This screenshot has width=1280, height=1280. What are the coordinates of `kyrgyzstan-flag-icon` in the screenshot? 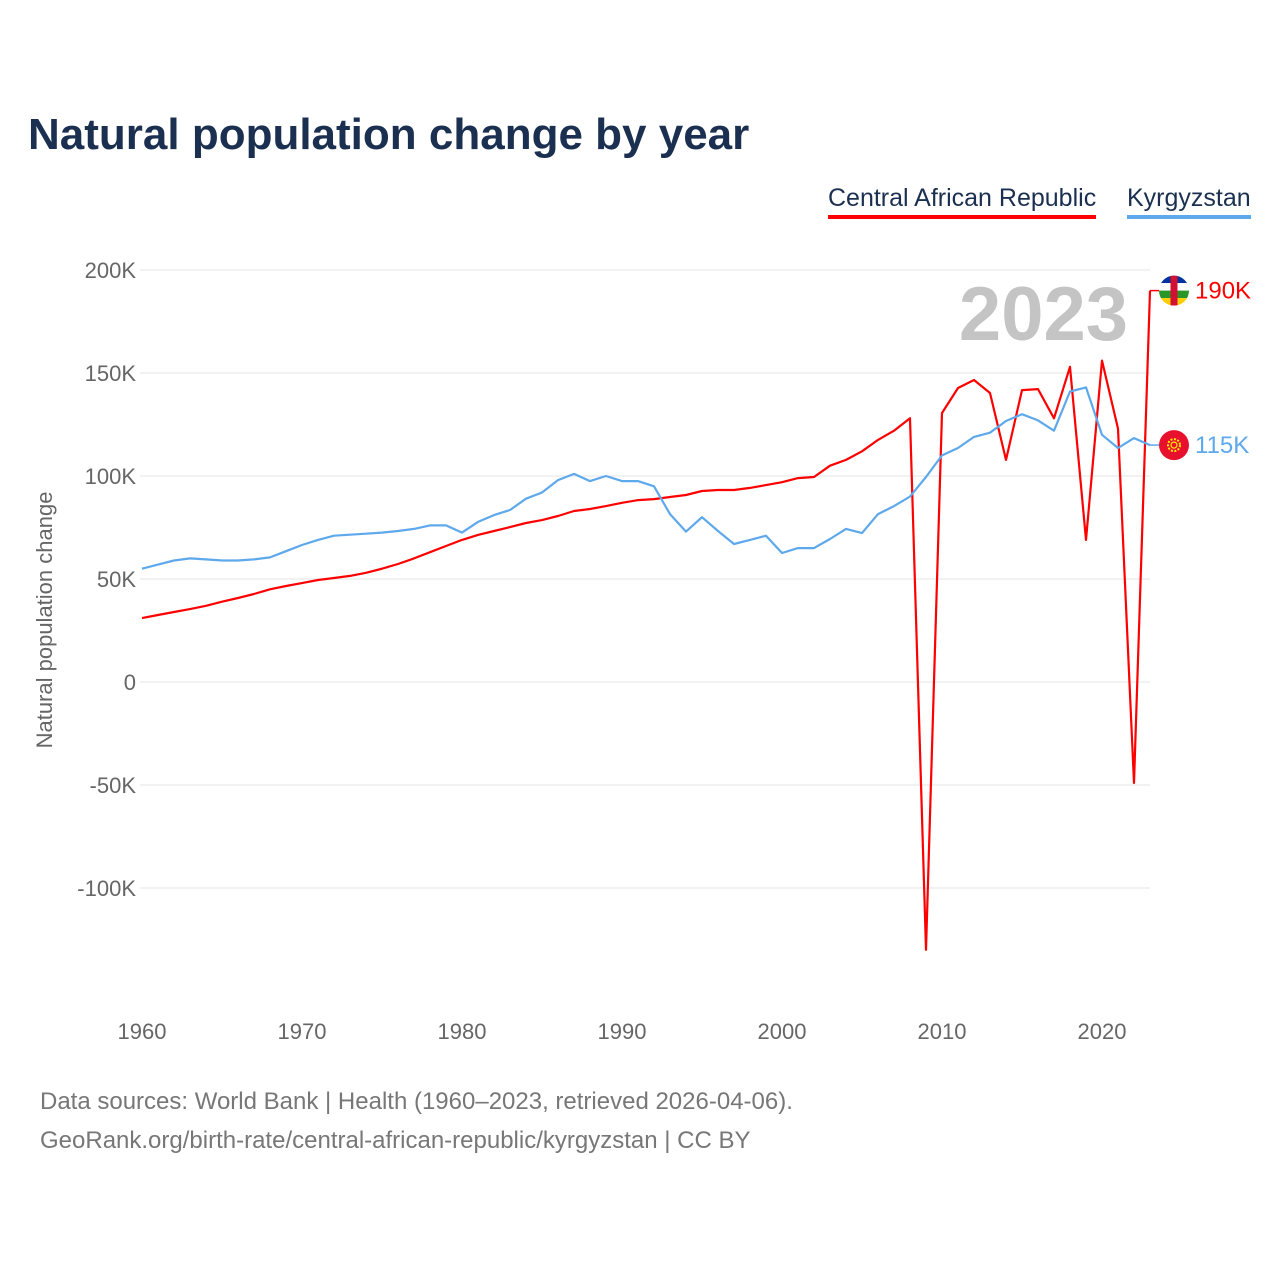 It's located at (1174, 445).